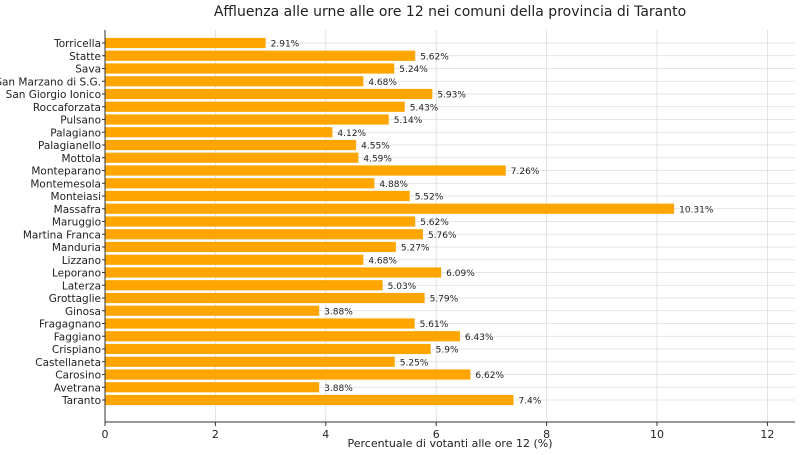  I want to click on data-label: 4.88%, so click(393, 185).